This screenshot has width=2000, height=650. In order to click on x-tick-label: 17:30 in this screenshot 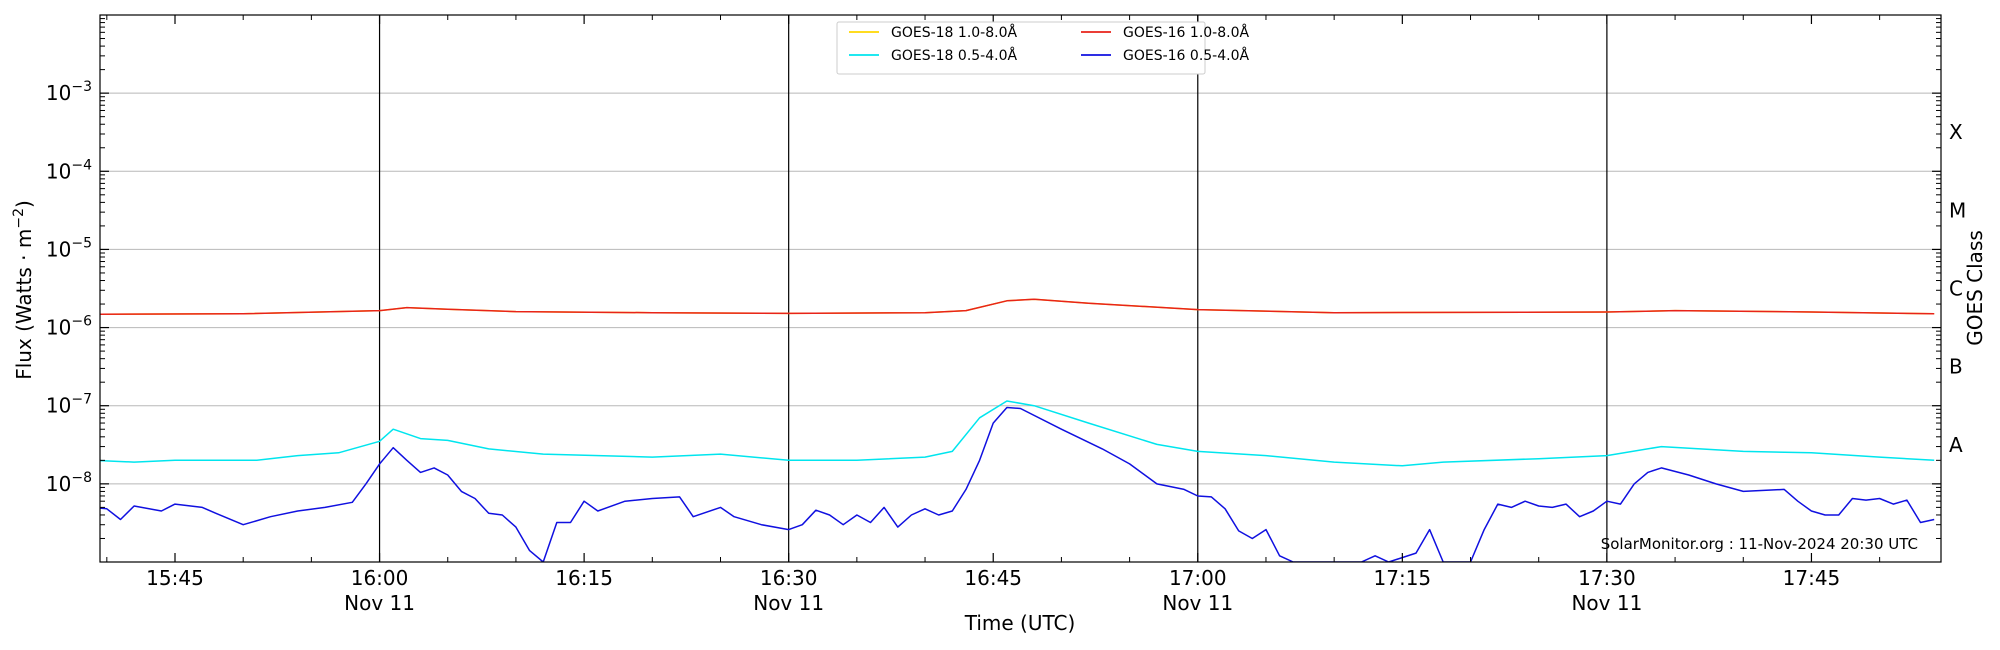, I will do `click(1607, 578)`.